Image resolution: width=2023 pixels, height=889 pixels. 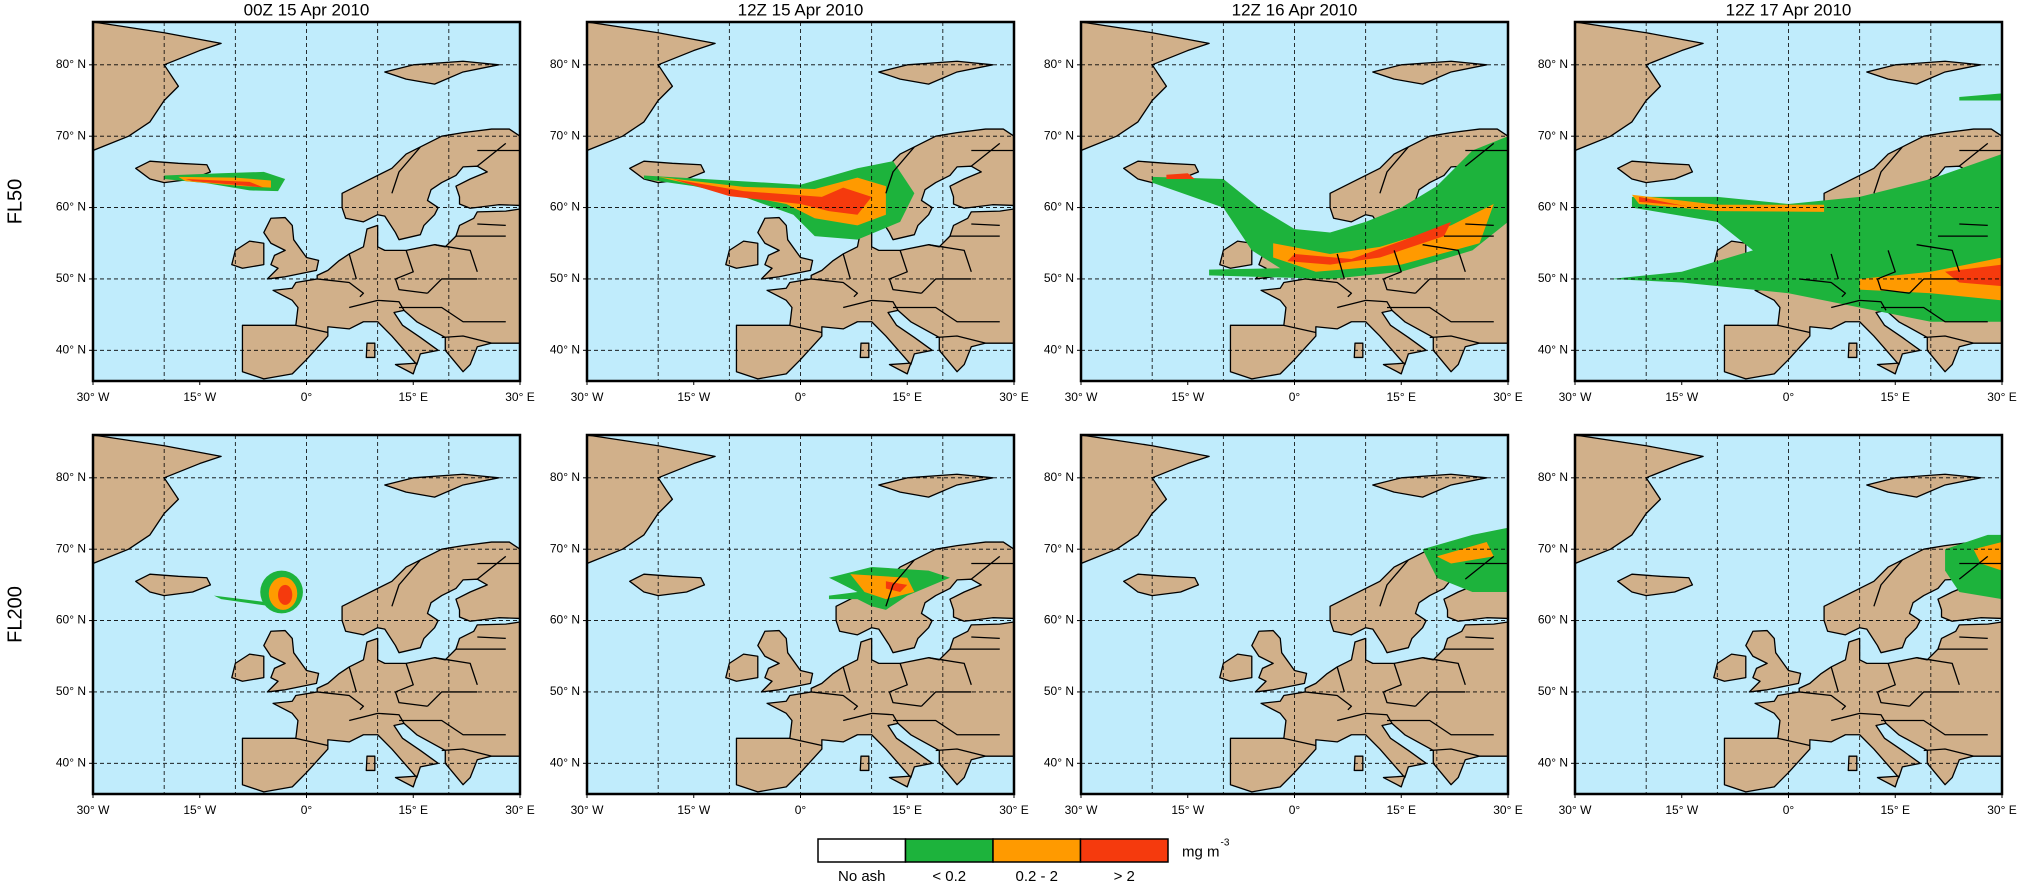 I want to click on panel-title: 12Z 17 Apr 2010, so click(x=1789, y=9).